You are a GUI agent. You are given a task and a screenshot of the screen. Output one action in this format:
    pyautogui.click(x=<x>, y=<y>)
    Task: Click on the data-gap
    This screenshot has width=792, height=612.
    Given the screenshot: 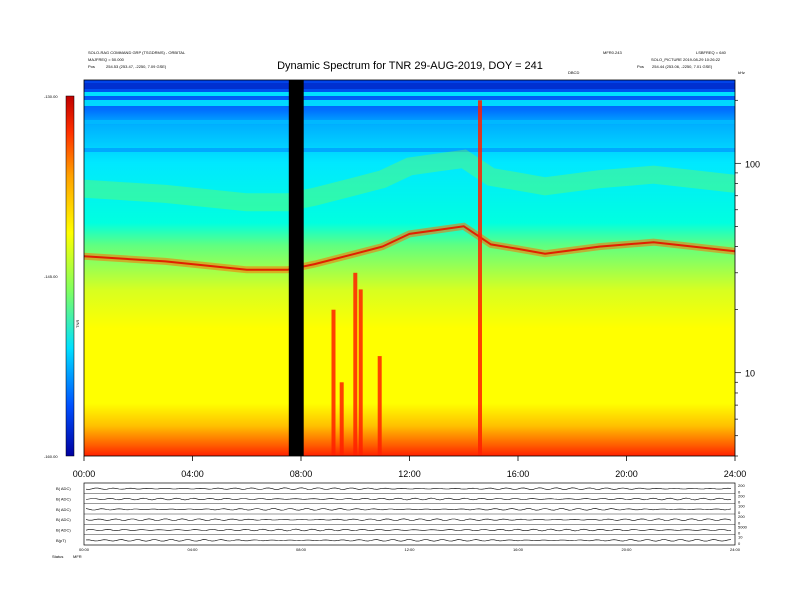 What is the action you would take?
    pyautogui.click(x=296, y=268)
    